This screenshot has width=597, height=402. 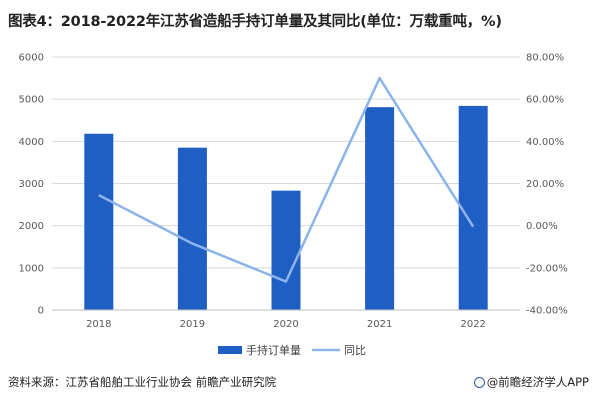 I want to click on x-tick-label: 2021, so click(x=379, y=324).